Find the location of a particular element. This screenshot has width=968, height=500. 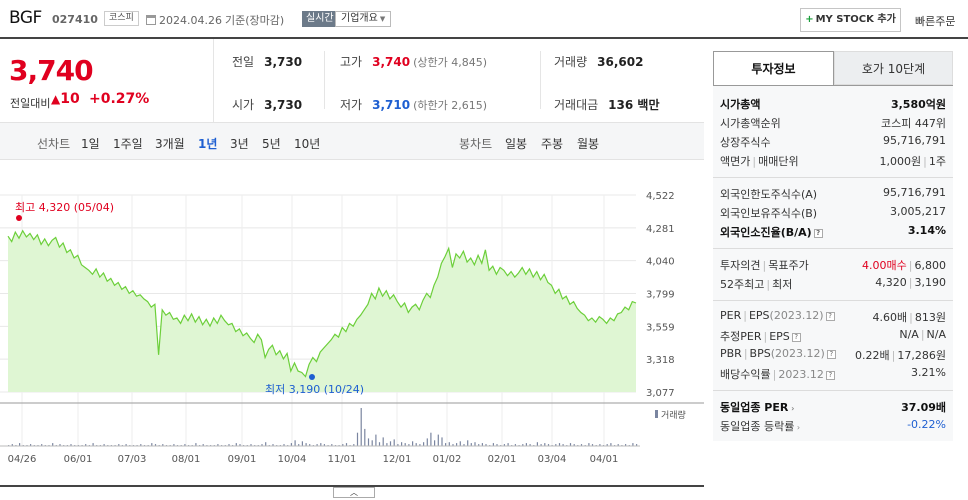

stock-code: 027410 is located at coordinates (75, 19).